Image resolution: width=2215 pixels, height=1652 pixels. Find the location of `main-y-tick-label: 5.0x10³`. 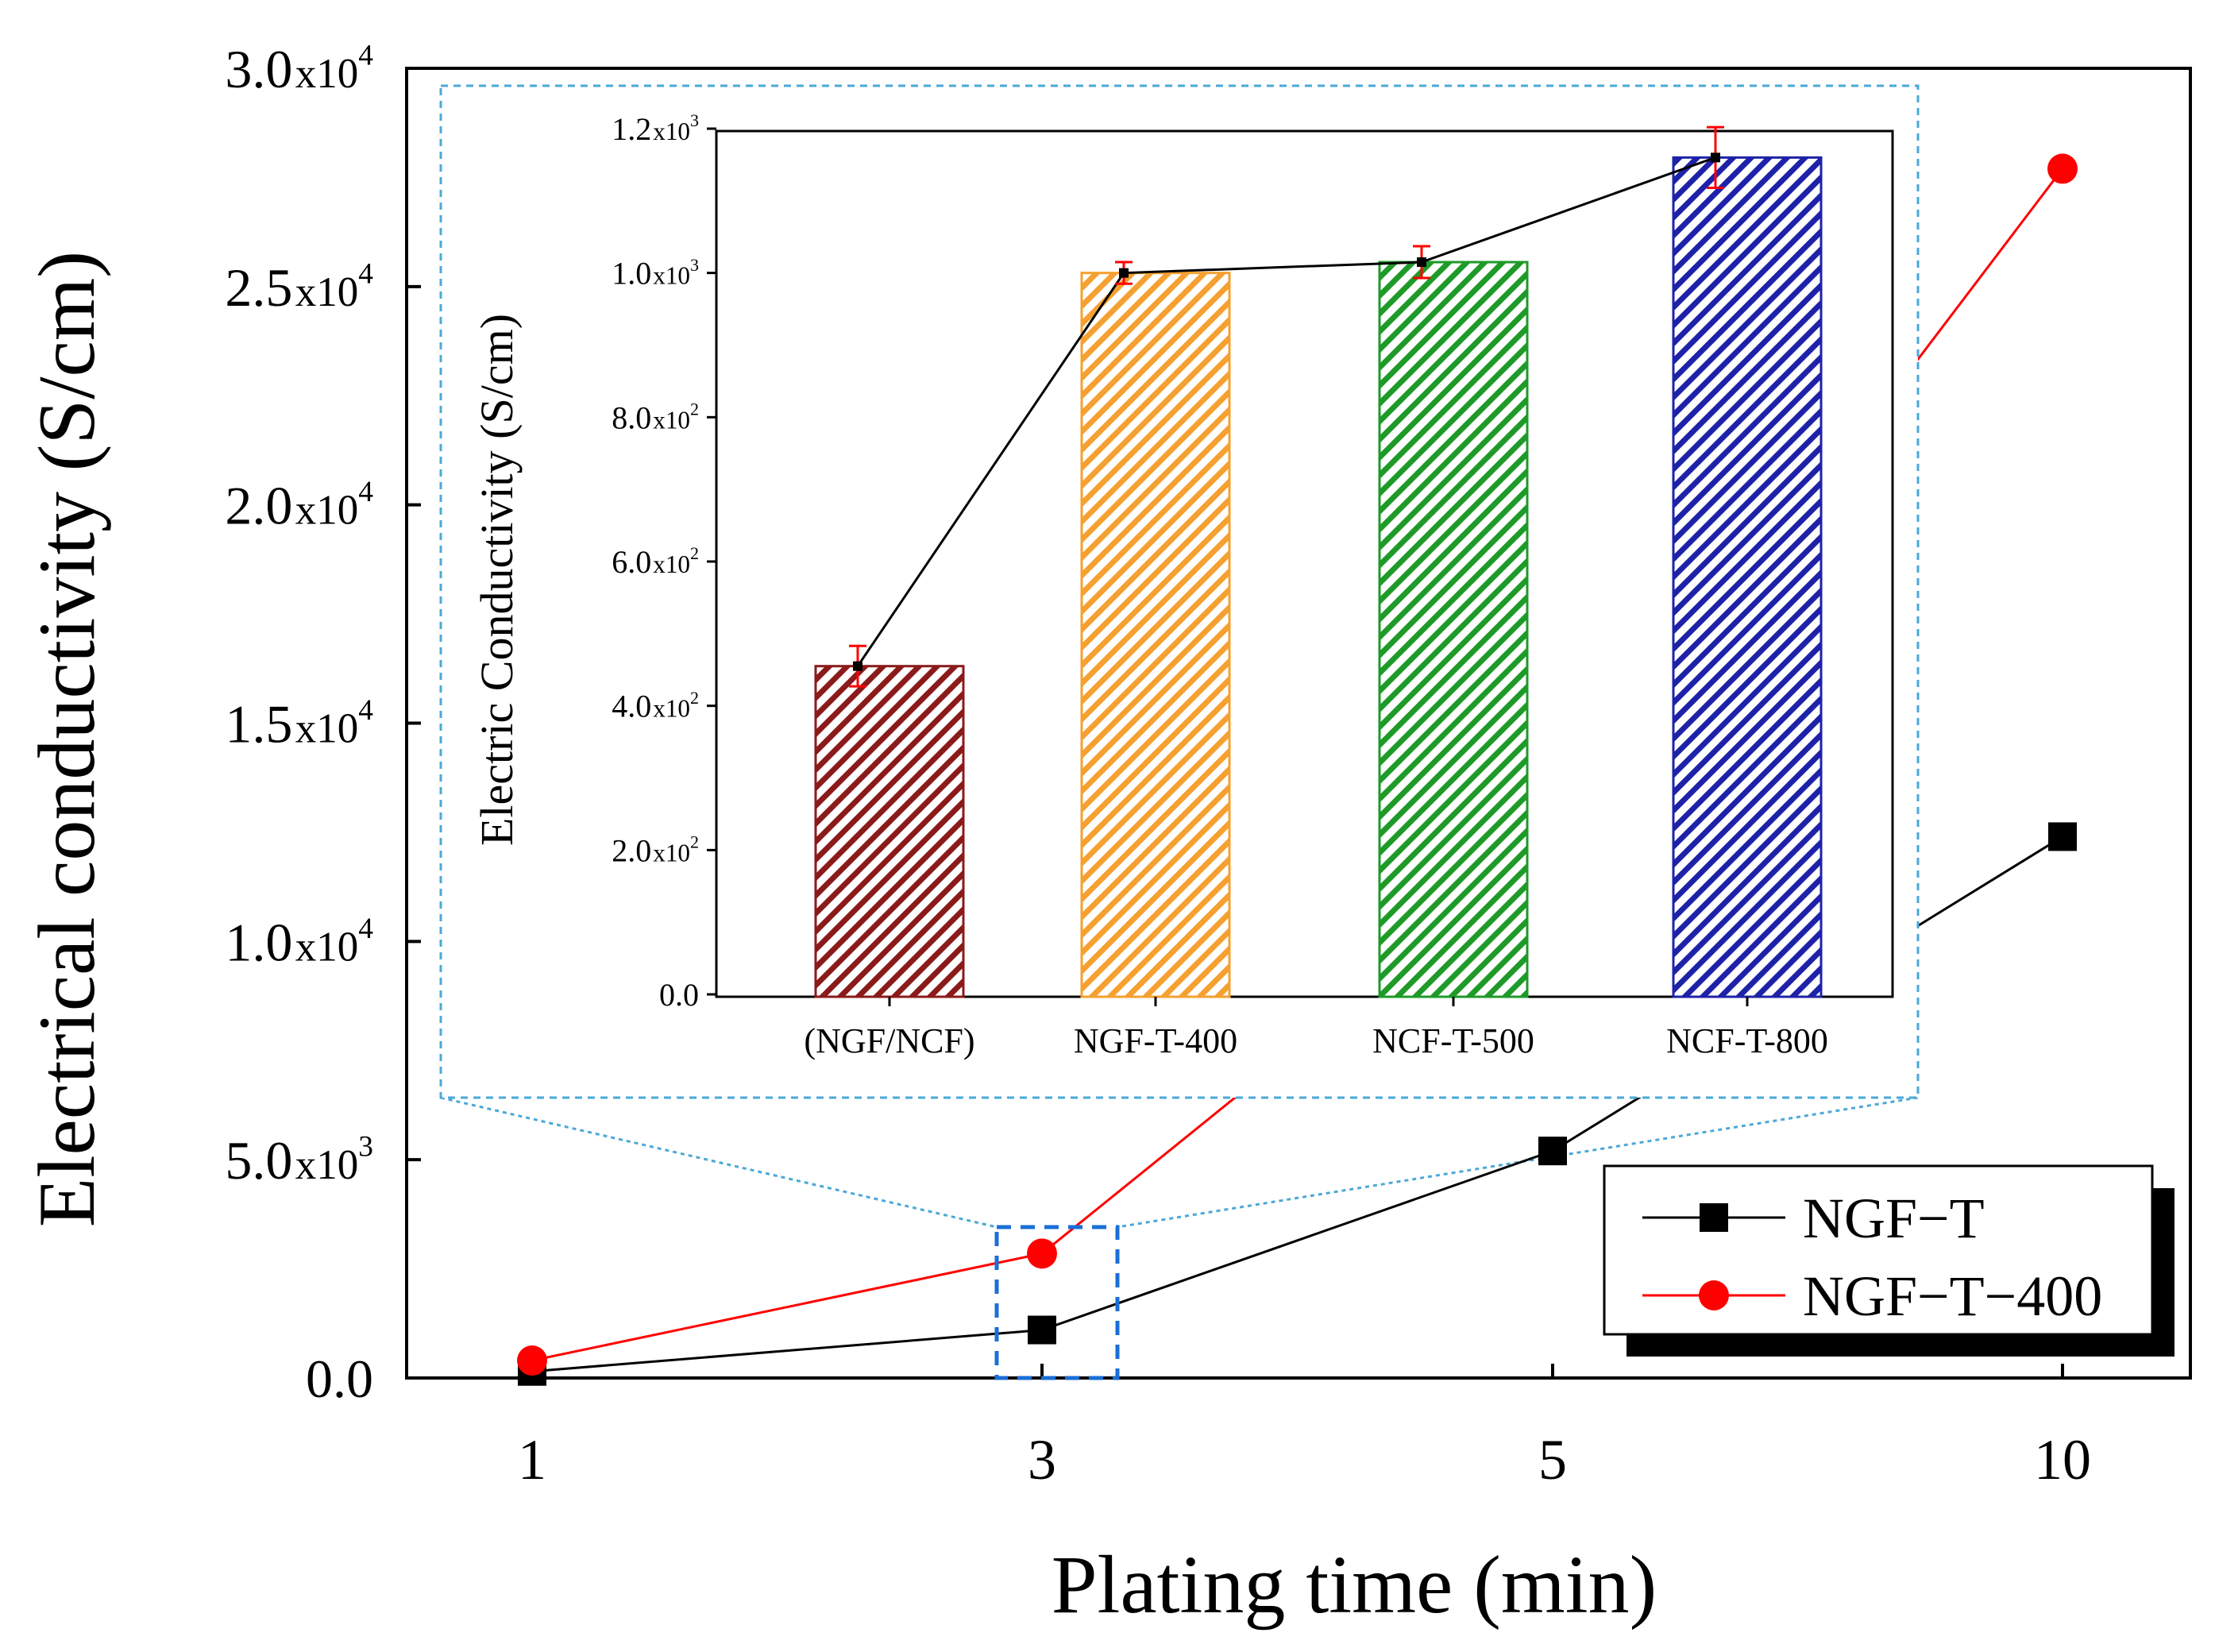

main-y-tick-label: 5.0x10³ is located at coordinates (299, 1160).